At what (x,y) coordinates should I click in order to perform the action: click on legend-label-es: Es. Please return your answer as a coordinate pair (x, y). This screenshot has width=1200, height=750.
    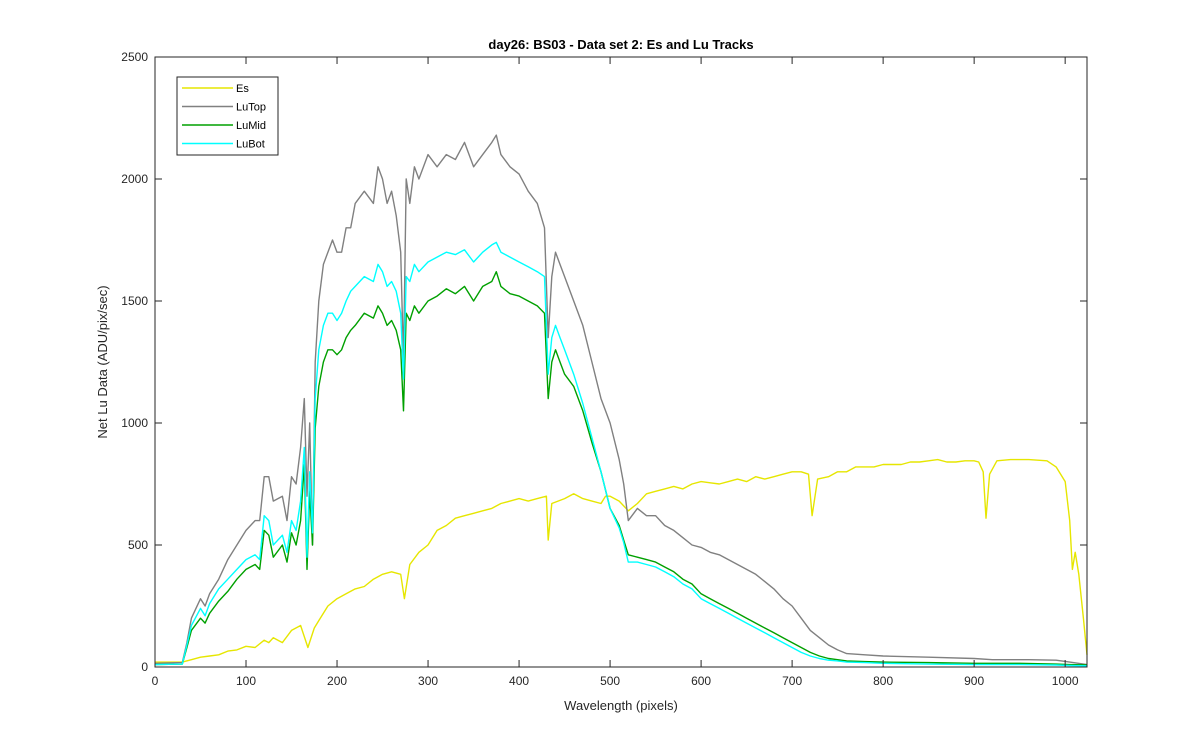
    Looking at the image, I should click on (242, 89).